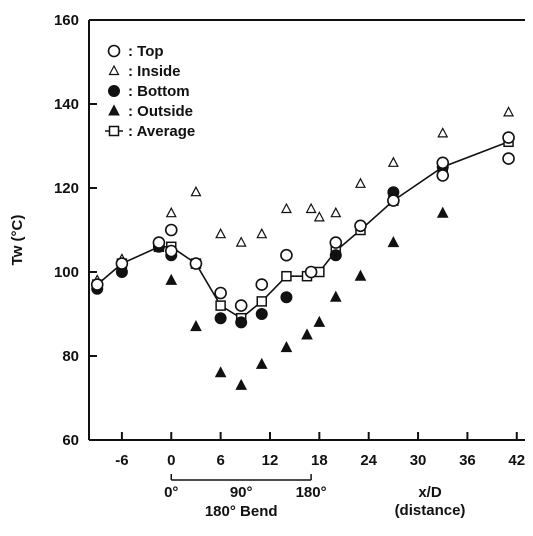  I want to click on x-tick-label: 36, so click(467, 460).